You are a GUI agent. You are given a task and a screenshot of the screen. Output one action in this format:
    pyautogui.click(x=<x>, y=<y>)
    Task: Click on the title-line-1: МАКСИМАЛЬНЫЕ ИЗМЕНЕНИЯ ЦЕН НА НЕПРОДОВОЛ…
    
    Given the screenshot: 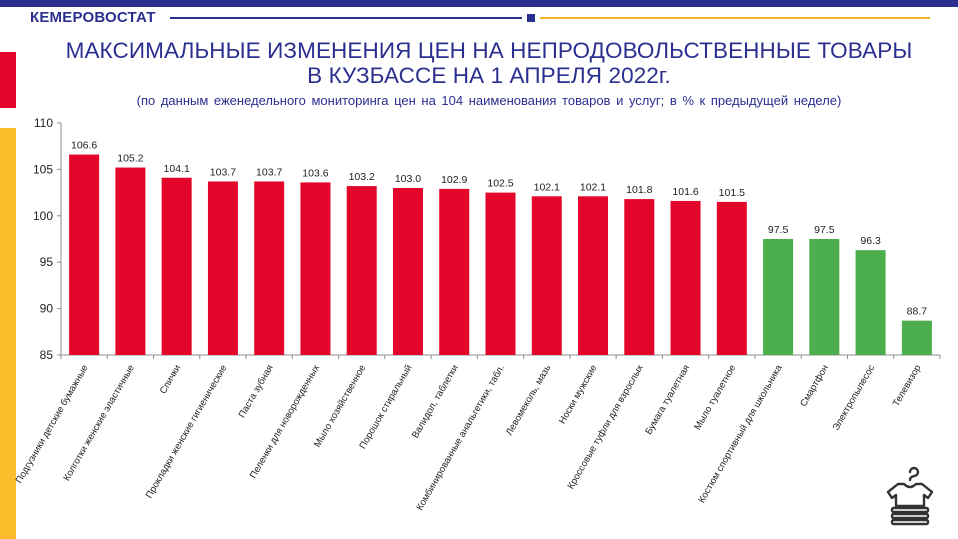 What is the action you would take?
    pyautogui.click(x=489, y=50)
    